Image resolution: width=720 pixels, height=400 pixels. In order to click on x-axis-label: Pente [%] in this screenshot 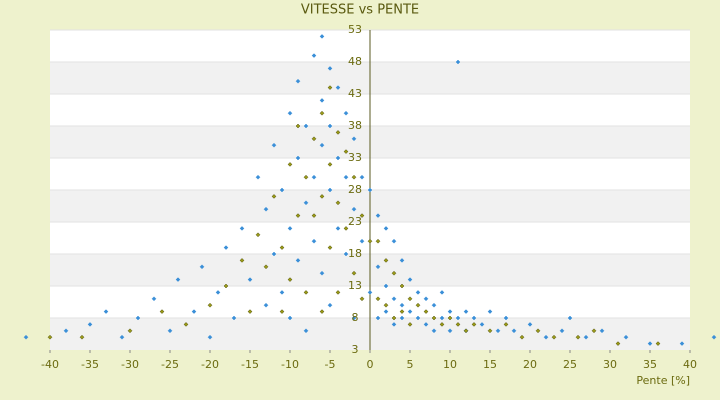, I will do `click(663, 380)`.